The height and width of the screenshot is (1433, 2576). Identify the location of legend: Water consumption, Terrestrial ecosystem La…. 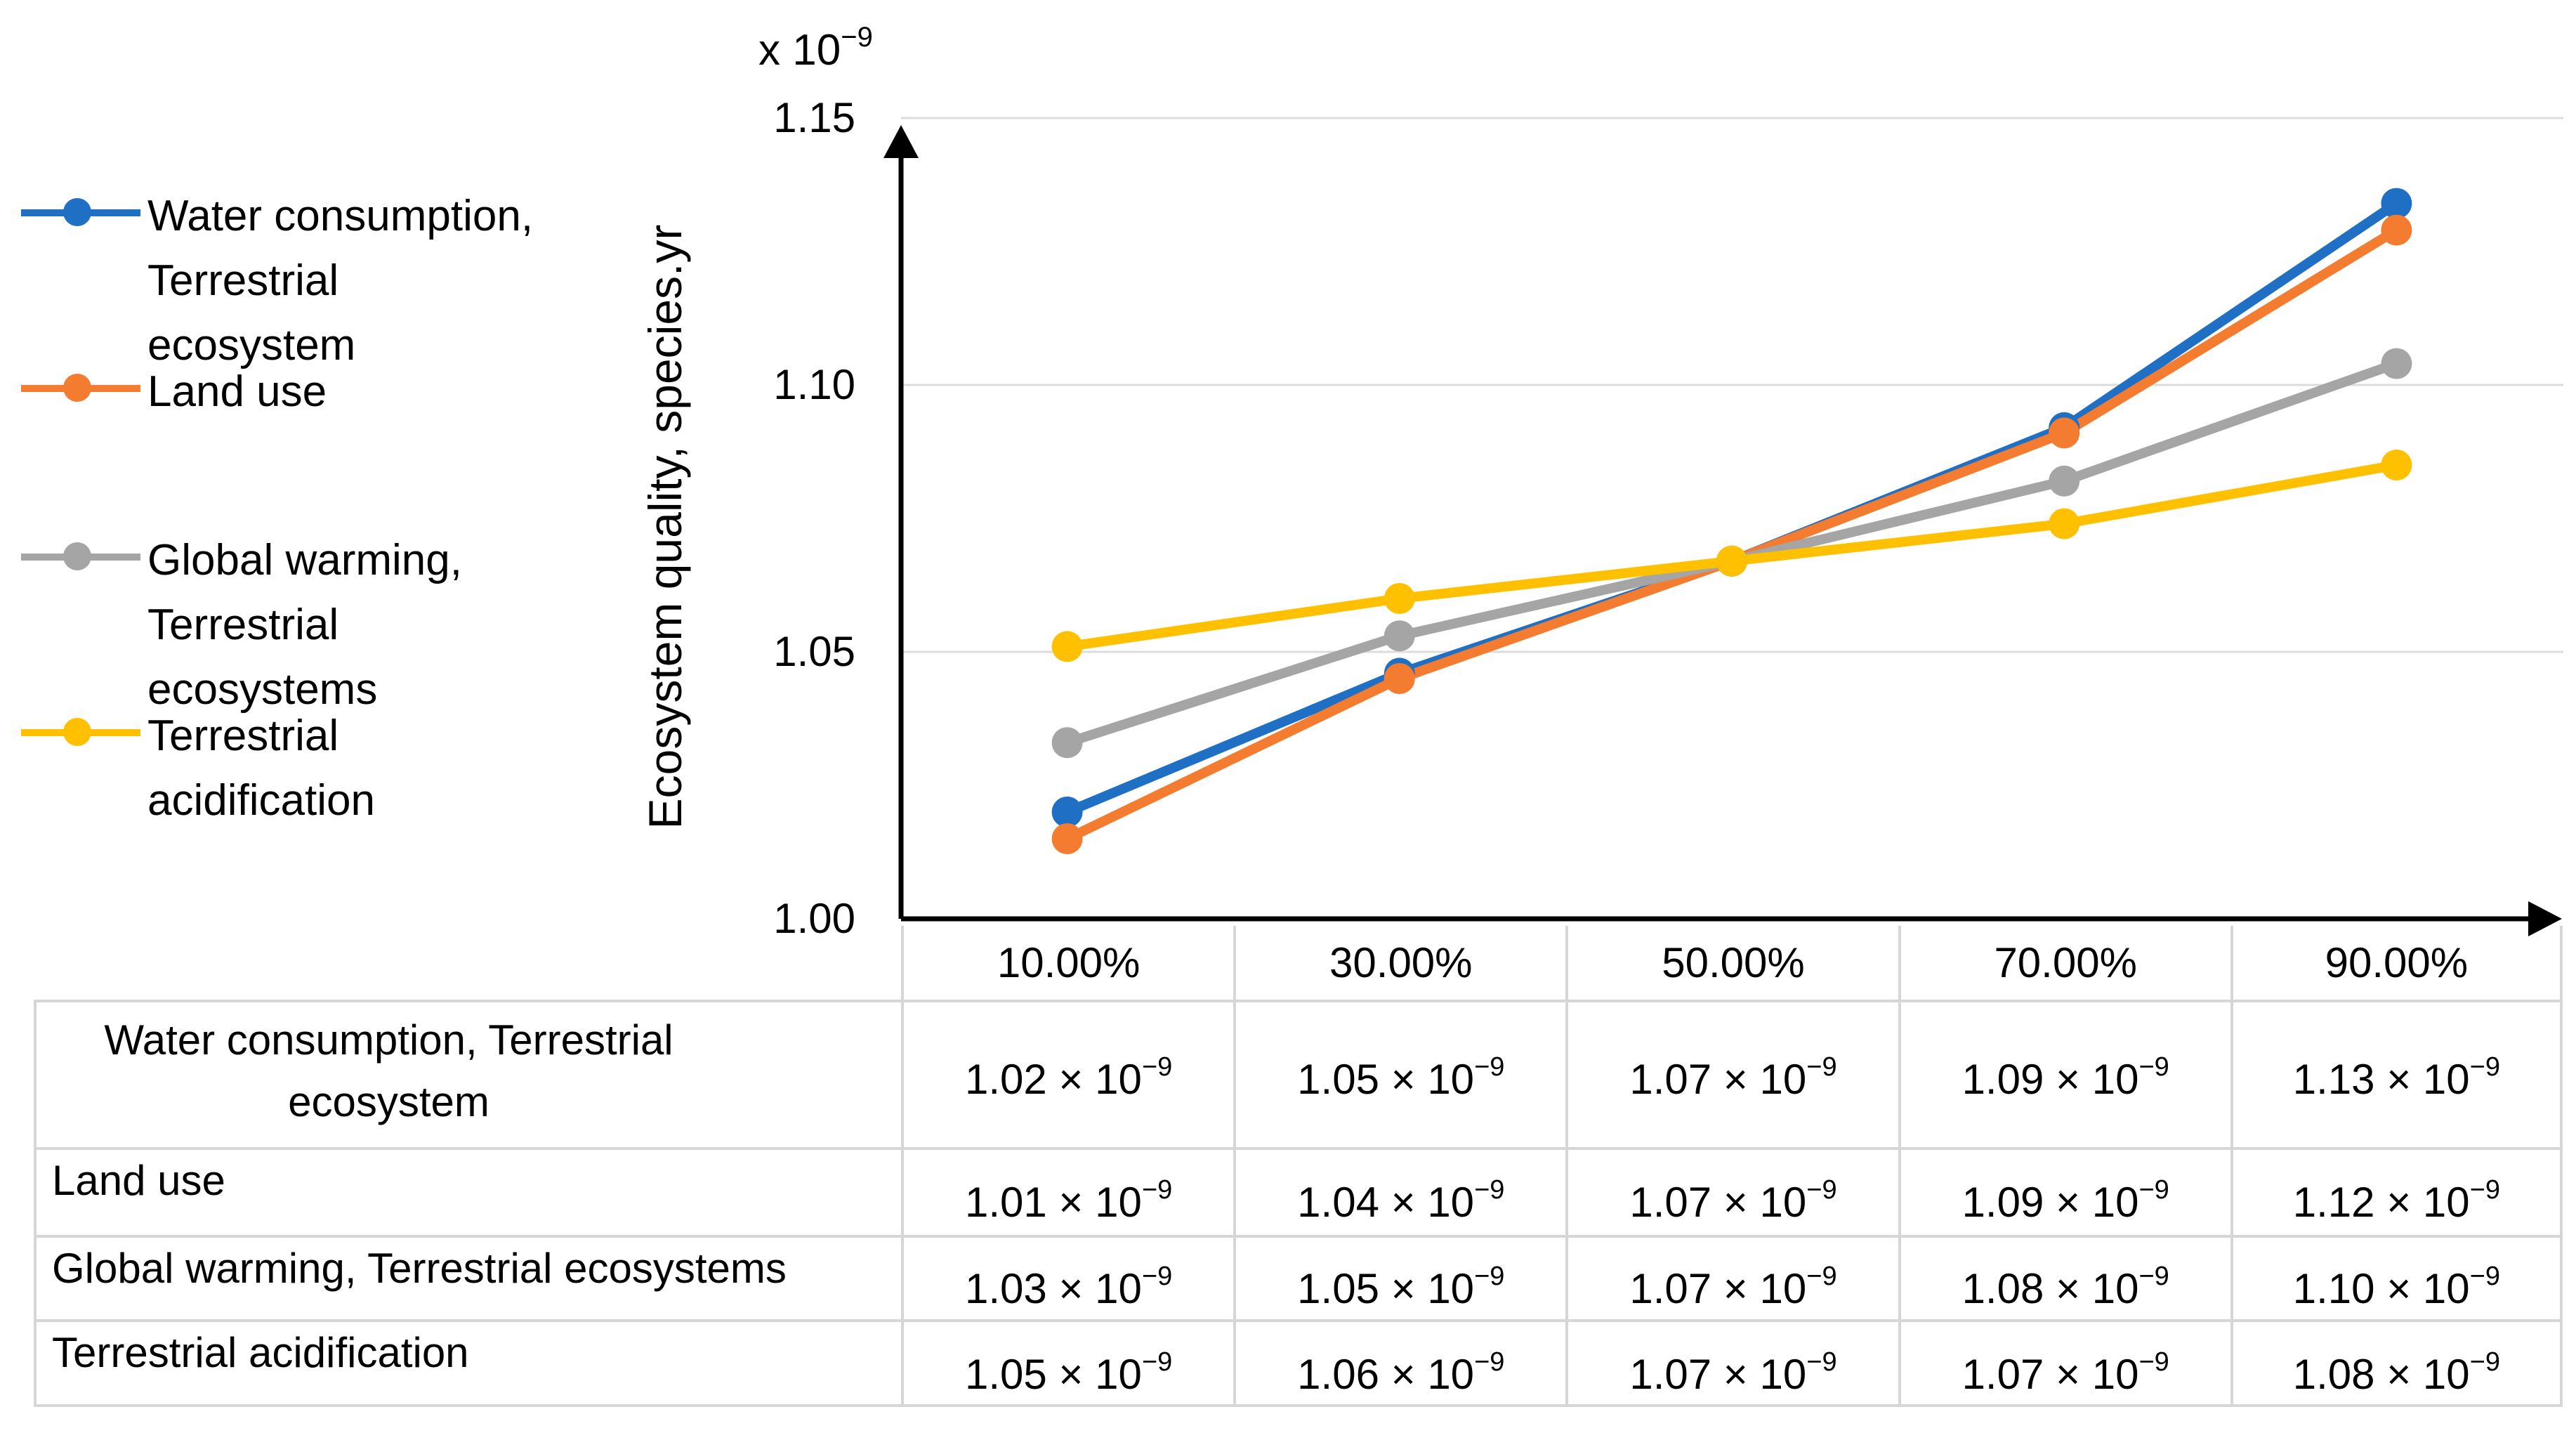
(323, 421).